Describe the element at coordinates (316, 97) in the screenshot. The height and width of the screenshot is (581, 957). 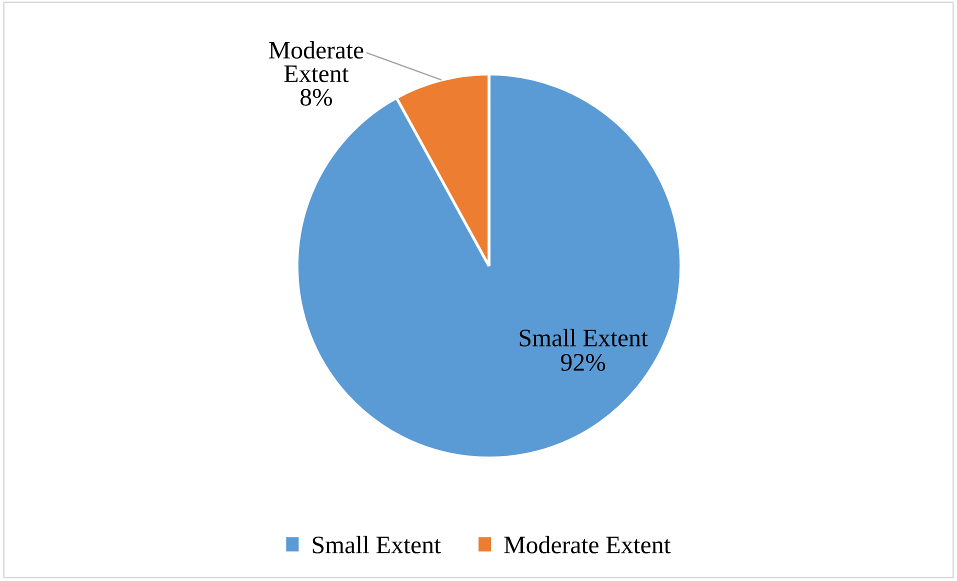
I see `data-label: 8%` at that location.